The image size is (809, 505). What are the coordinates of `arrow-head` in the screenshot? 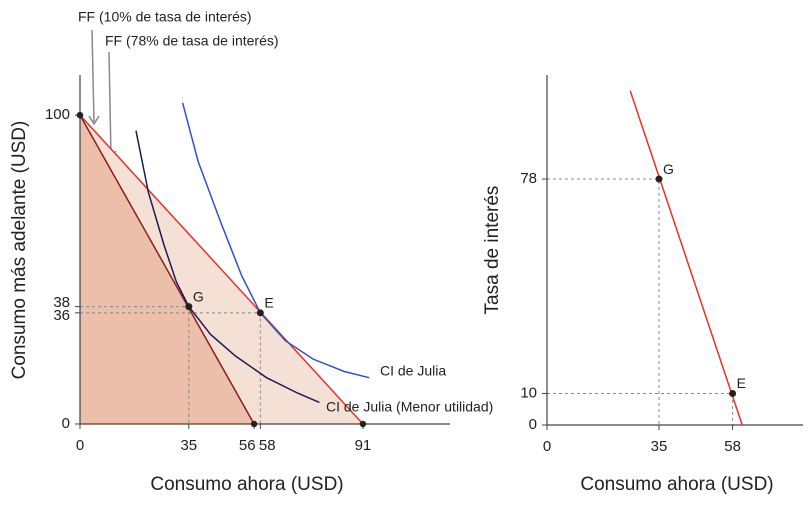 It's located at (94, 120).